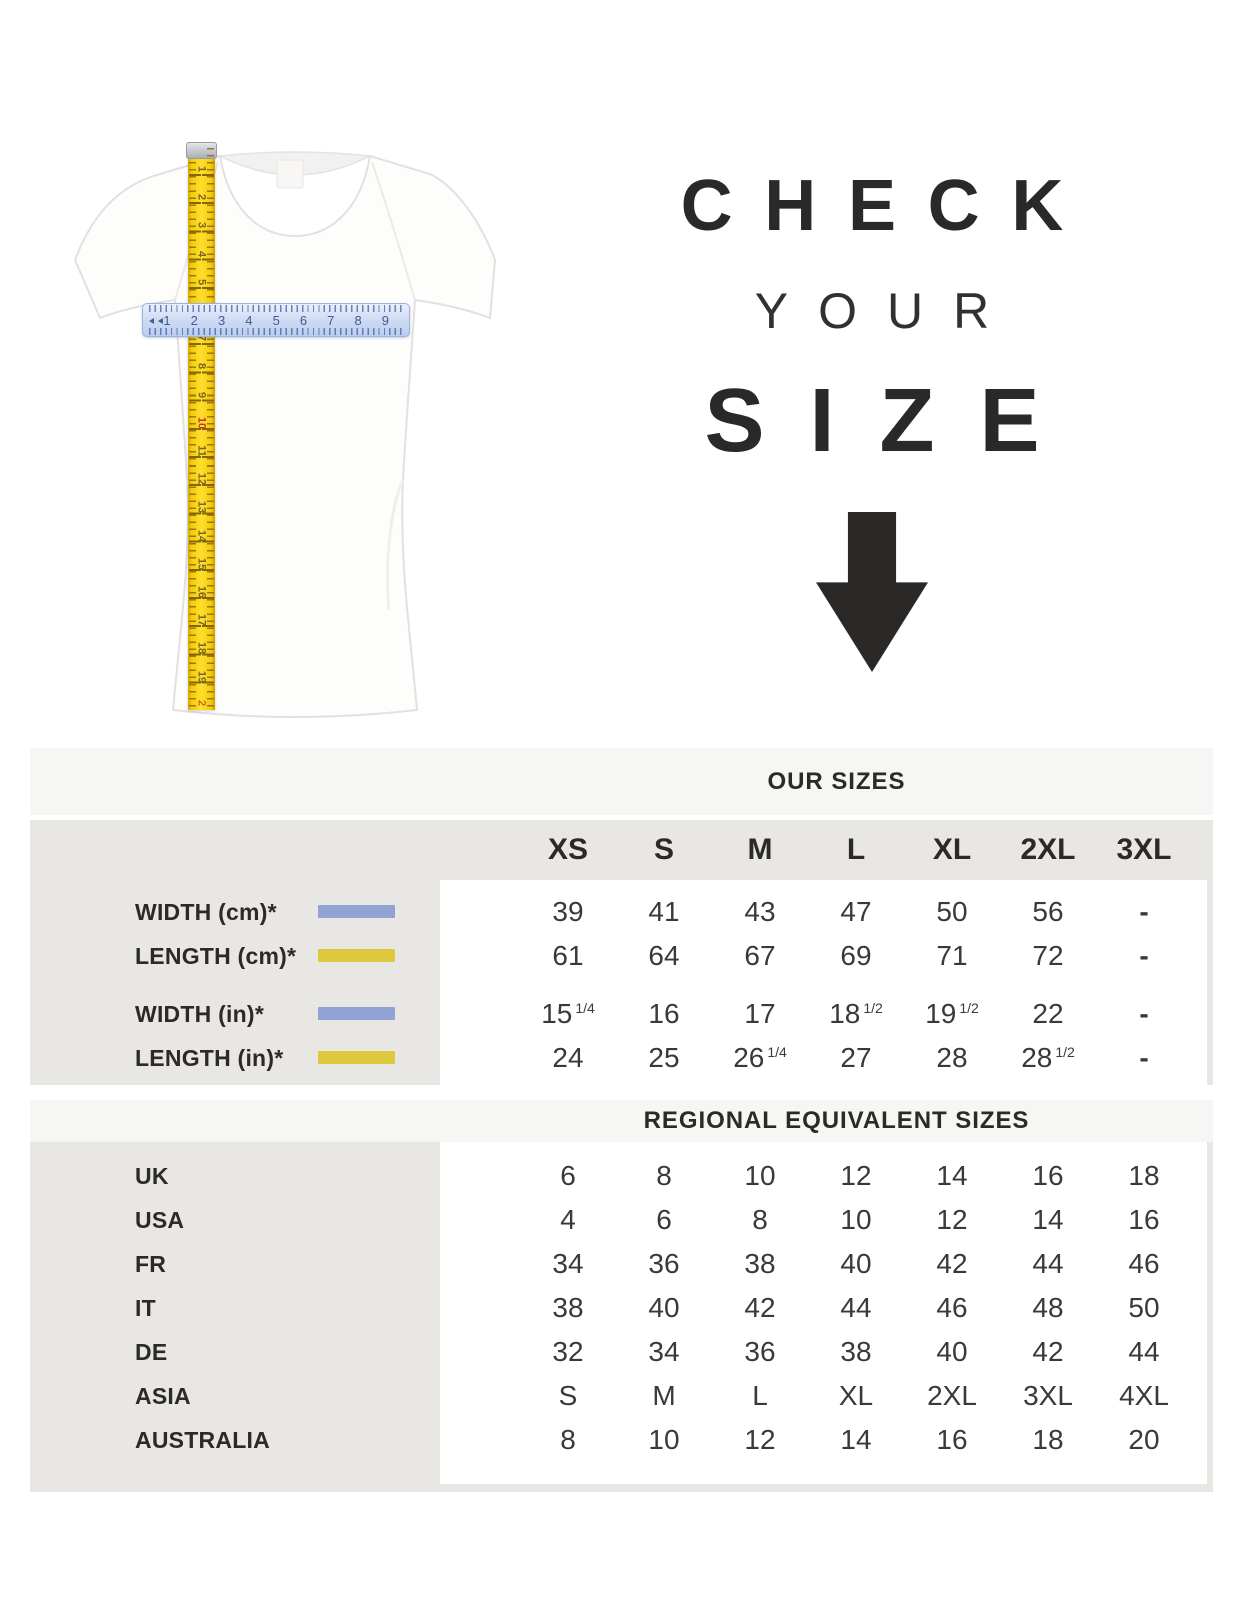  I want to click on size-value: 44, so click(1048, 1263).